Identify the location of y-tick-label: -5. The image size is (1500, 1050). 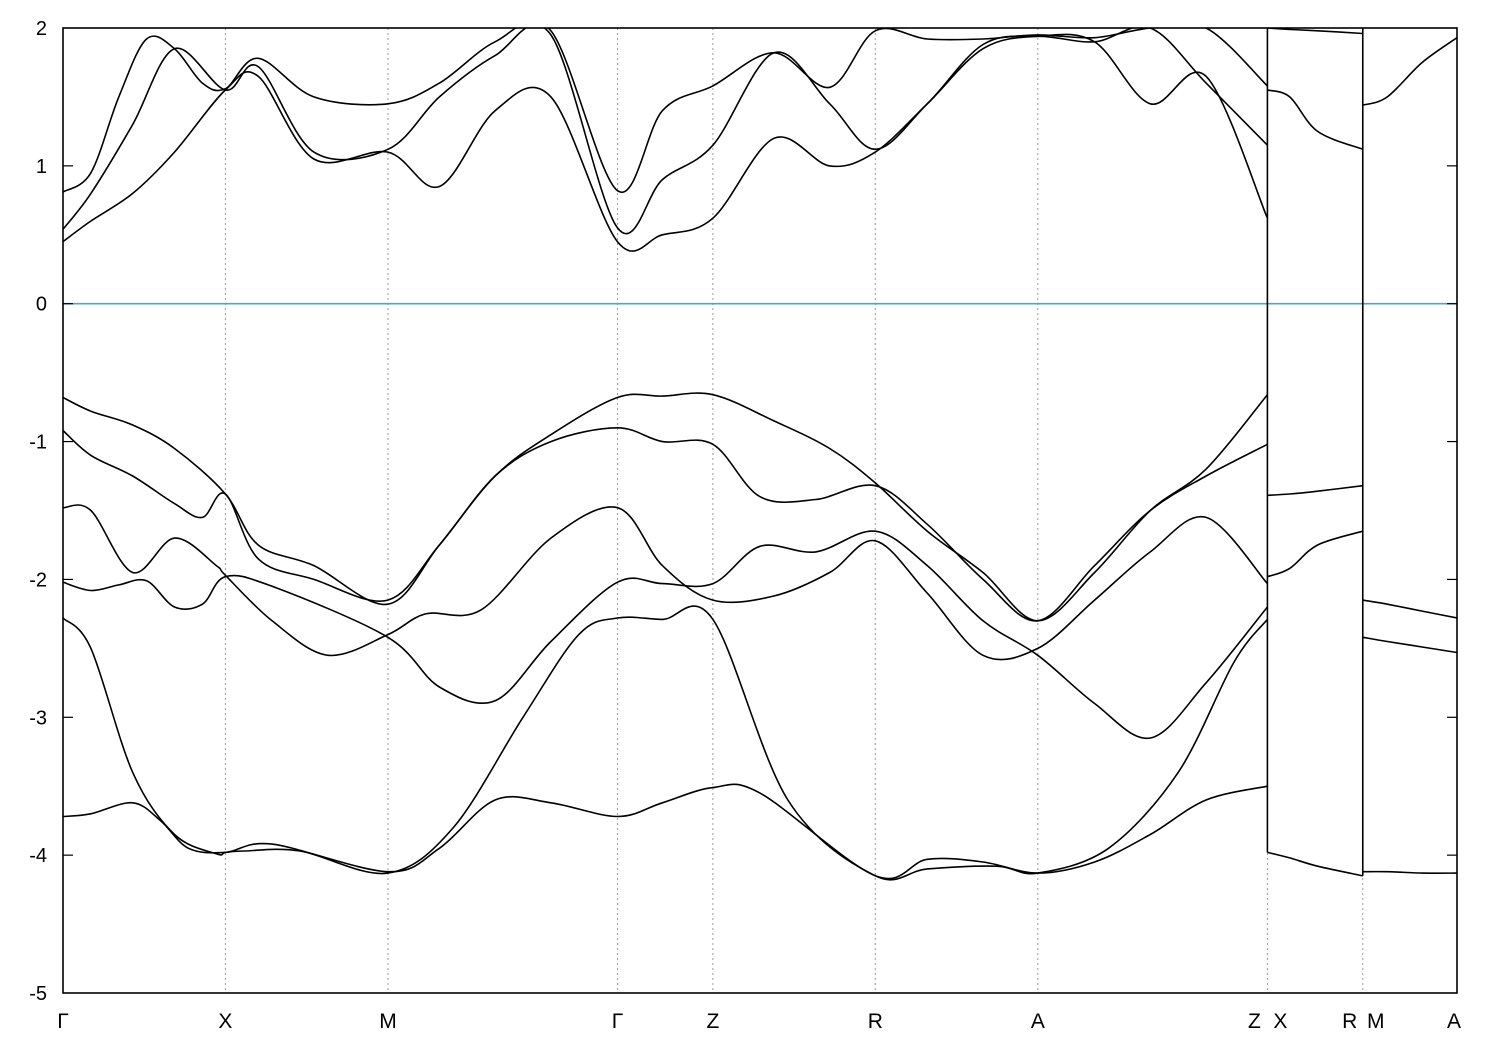
(38, 994).